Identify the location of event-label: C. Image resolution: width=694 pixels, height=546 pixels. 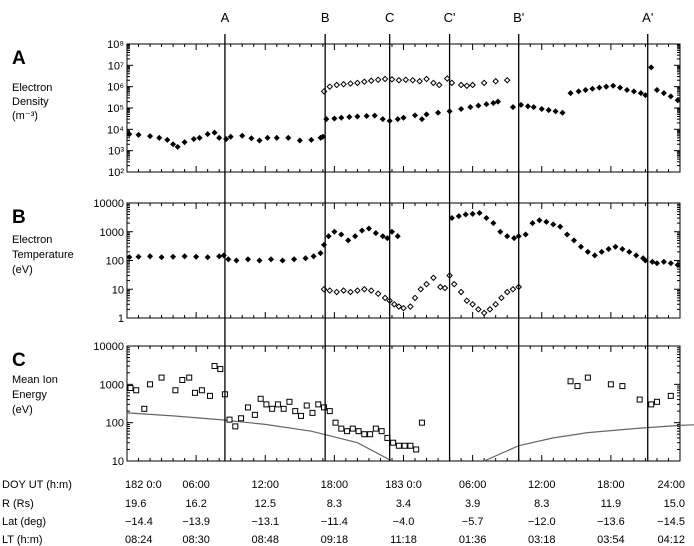
(389, 17).